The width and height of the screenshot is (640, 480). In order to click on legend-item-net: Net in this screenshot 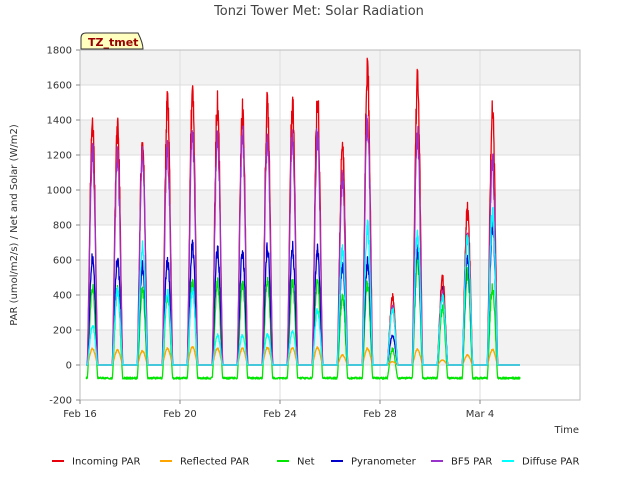, I will do `click(296, 462)`.